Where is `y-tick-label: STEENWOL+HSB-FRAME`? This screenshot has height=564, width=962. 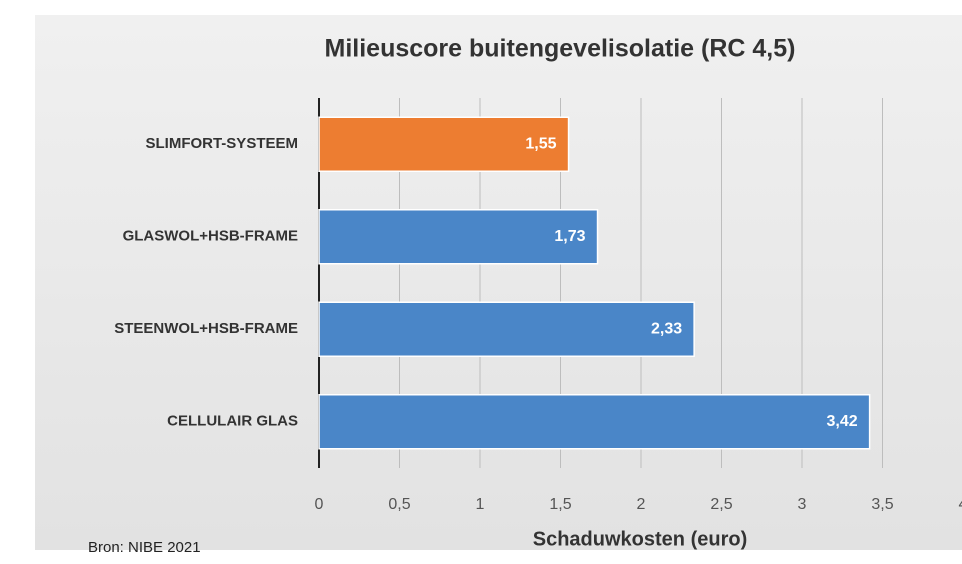 y-tick-label: STEENWOL+HSB-FRAME is located at coordinates (206, 328).